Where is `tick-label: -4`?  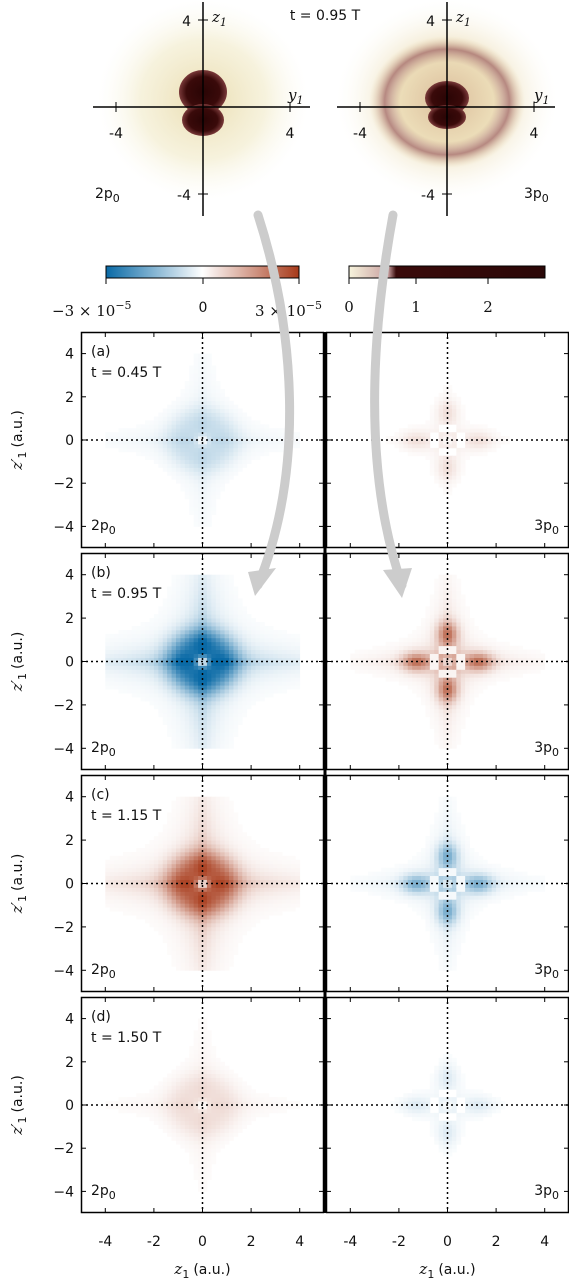 tick-label: -4 is located at coordinates (116, 134).